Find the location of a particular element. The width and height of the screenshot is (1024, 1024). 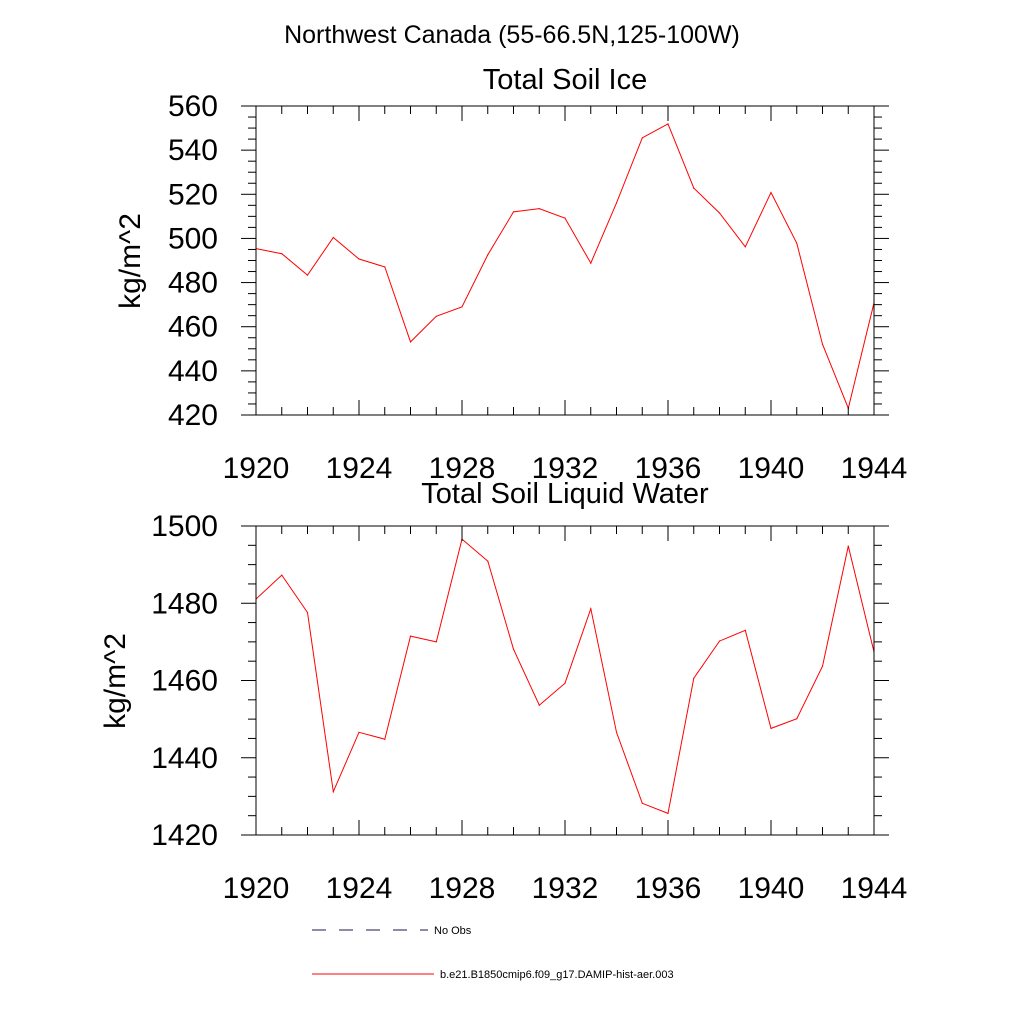

y-tick-label: 560 is located at coordinates (193, 106).